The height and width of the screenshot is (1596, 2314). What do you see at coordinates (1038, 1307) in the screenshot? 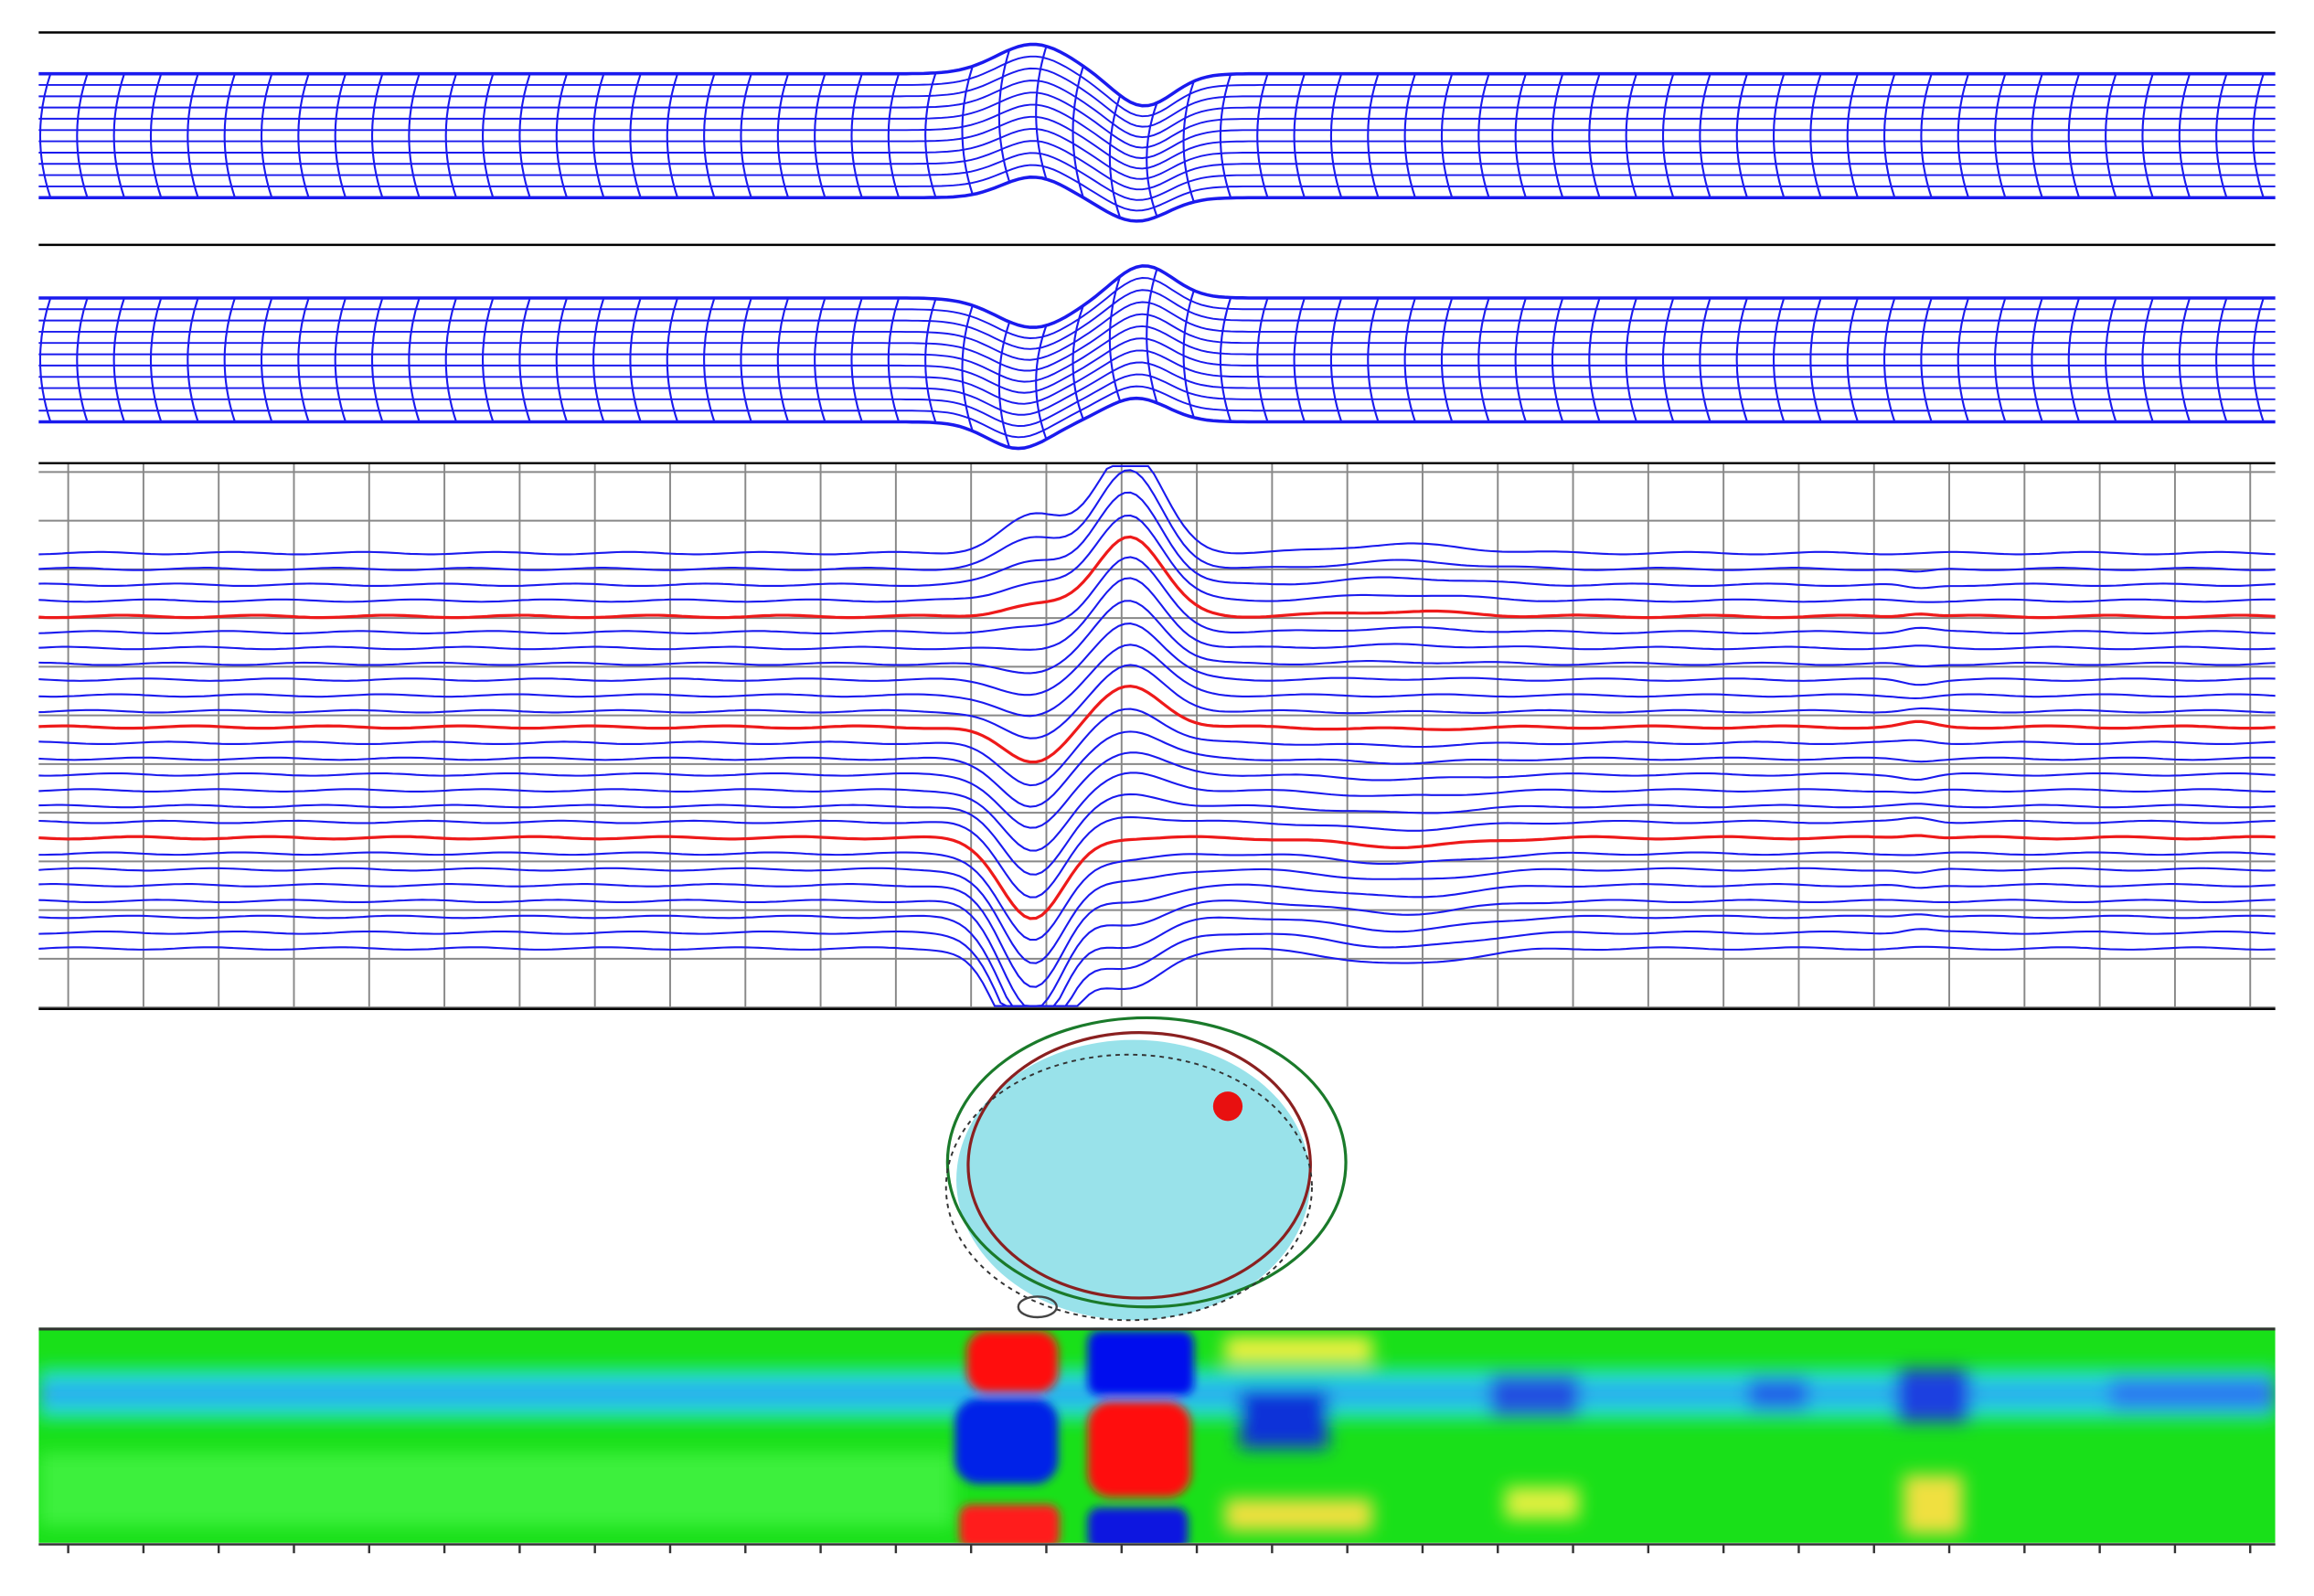
I see `small-ring` at bounding box center [1038, 1307].